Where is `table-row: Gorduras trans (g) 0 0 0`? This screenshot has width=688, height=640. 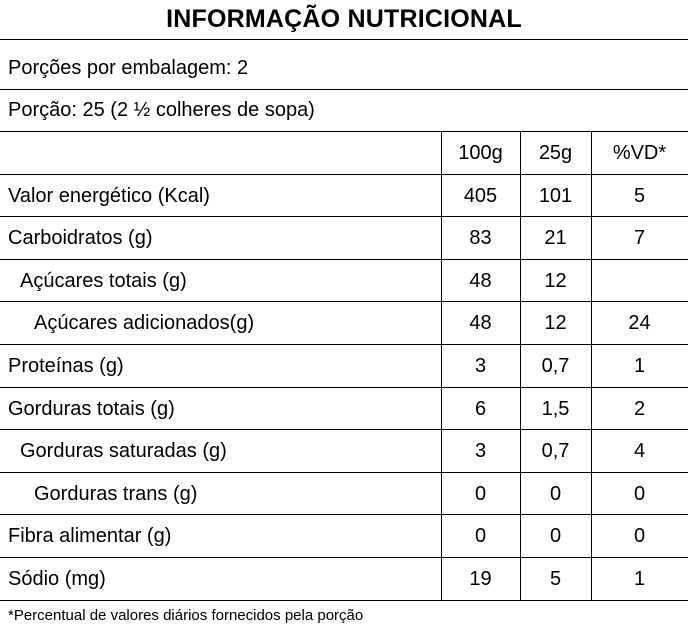 table-row: Gorduras trans (g) 0 0 0 is located at coordinates (344, 494).